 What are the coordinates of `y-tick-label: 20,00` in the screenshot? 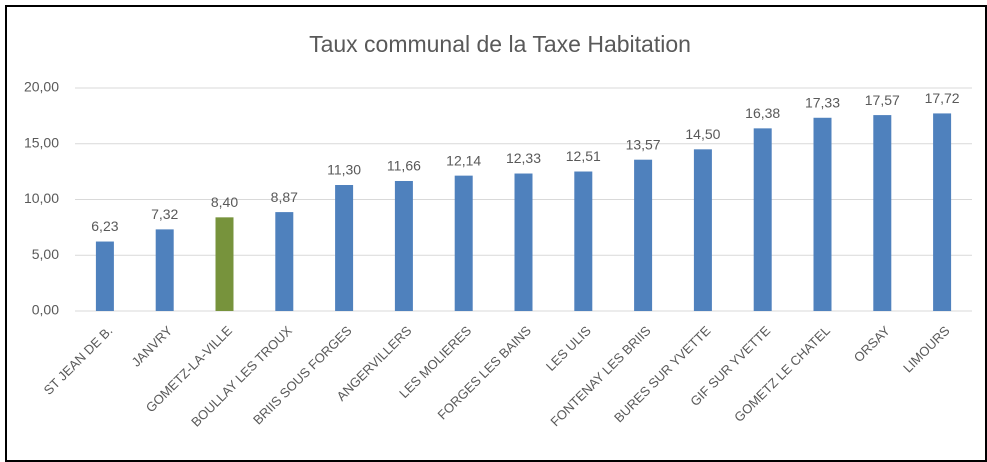 It's located at (41, 87).